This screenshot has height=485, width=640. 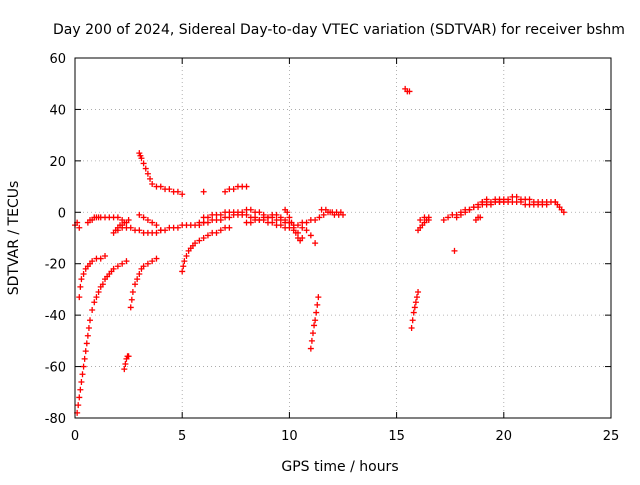 I want to click on x-tick-label: 20, so click(x=504, y=436).